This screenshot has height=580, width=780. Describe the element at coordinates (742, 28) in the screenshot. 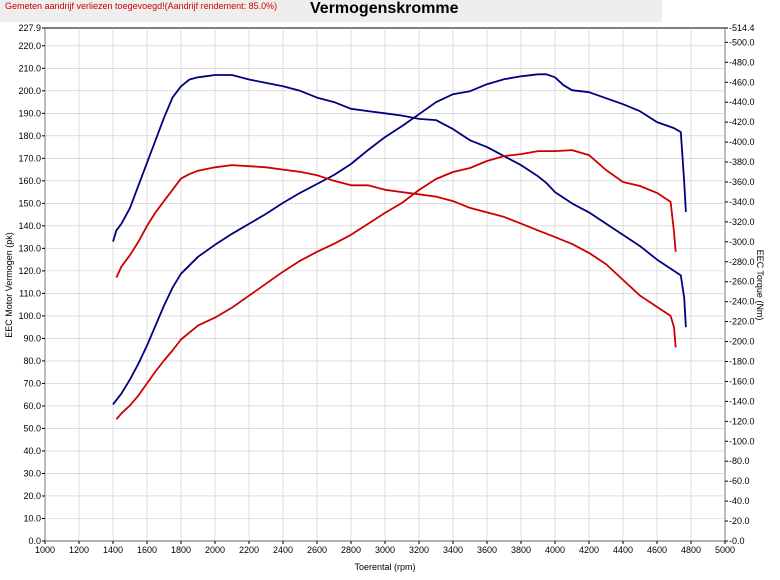

I see `y-right-tick-label: -514.4` at that location.